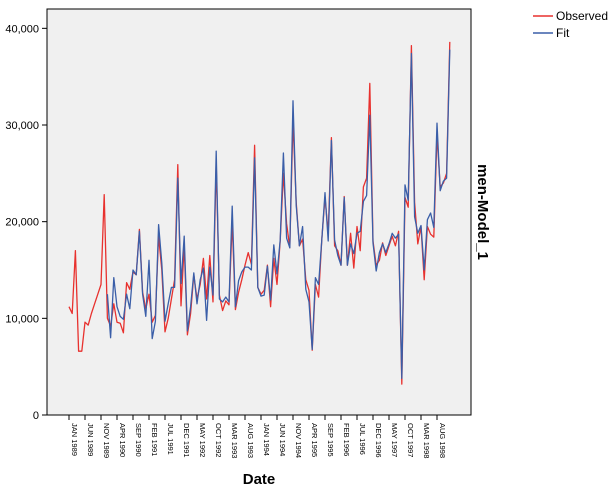 The width and height of the screenshot is (616, 491). Describe the element at coordinates (394, 440) in the screenshot. I see `x-tick-label: MAY 1997` at that location.